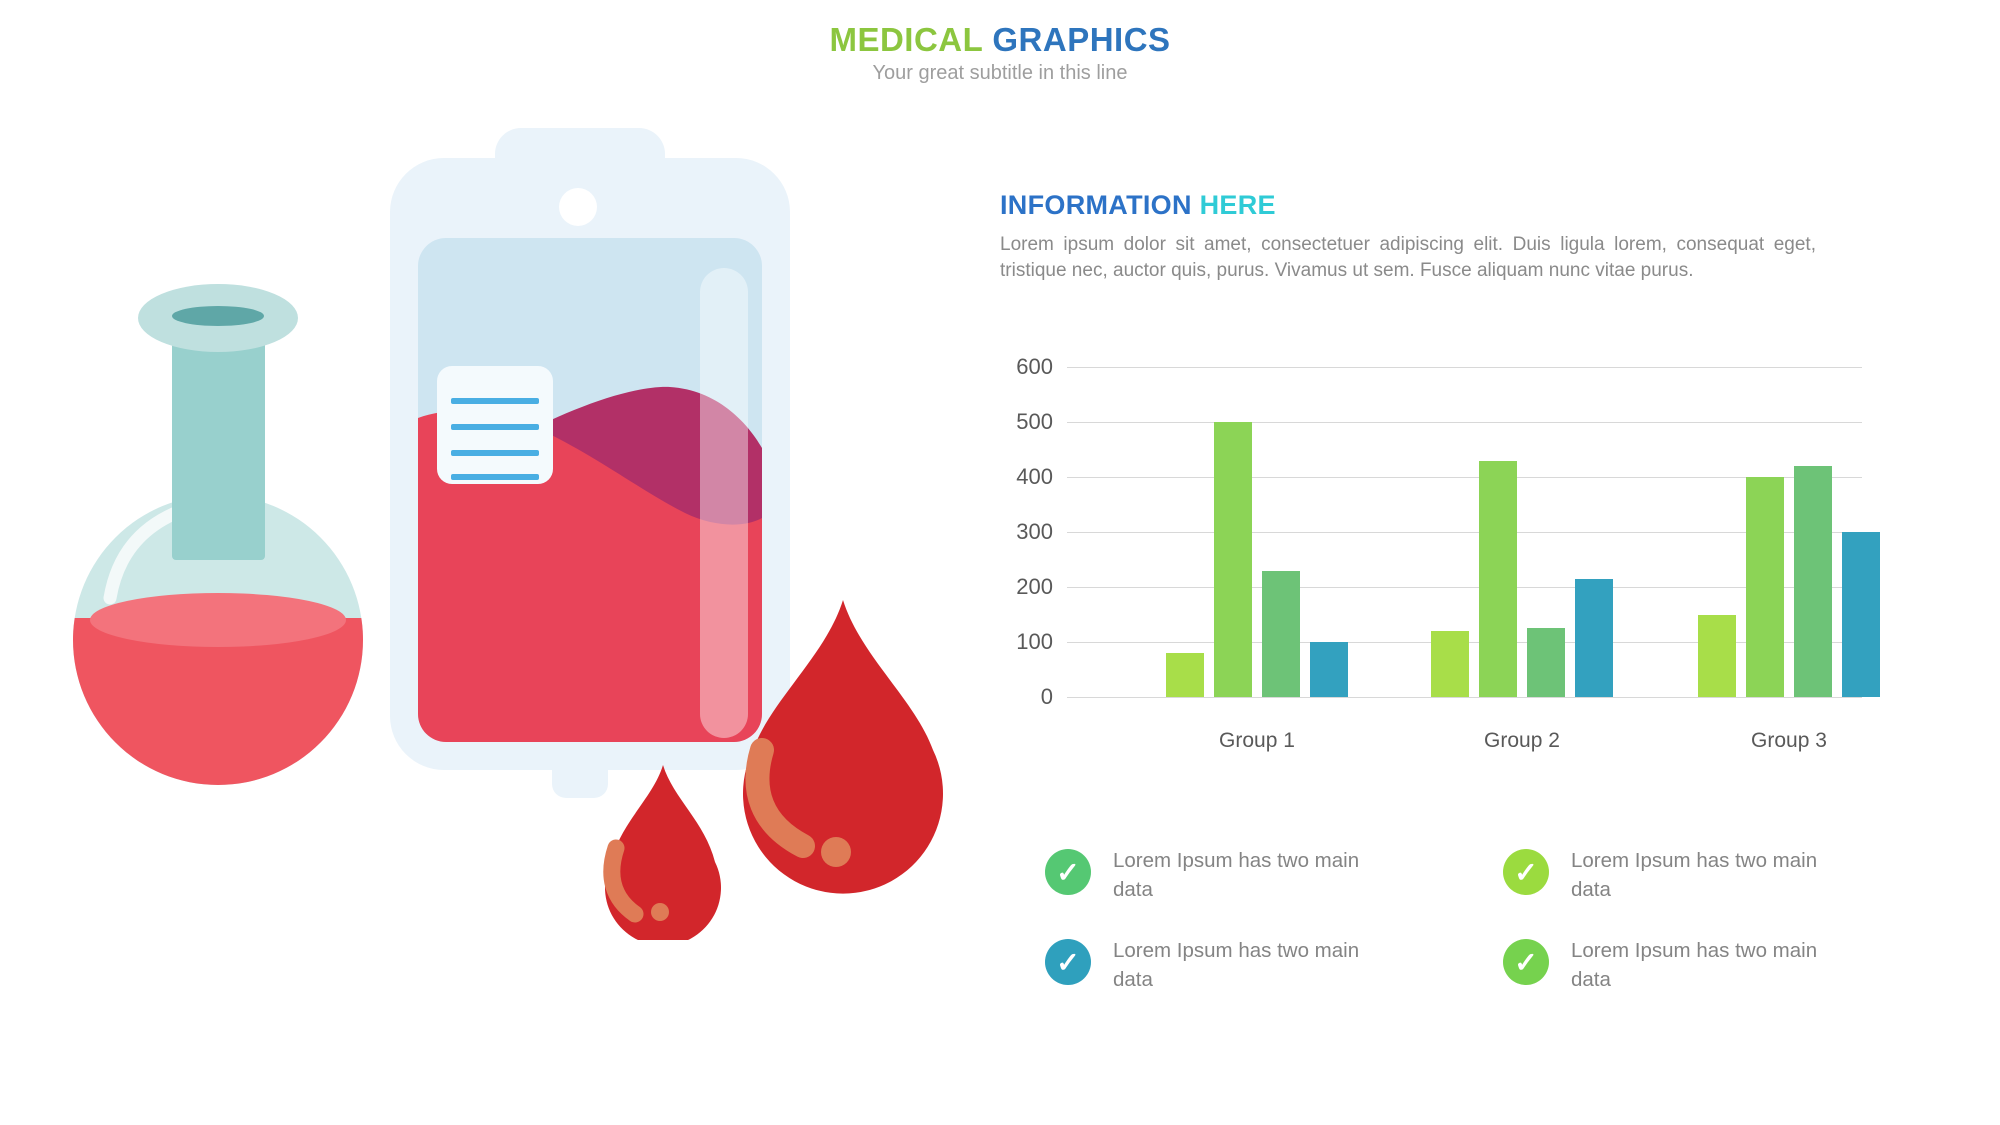 This screenshot has height=1125, width=2000. What do you see at coordinates (590, 463) in the screenshot?
I see `blood-bag-icon` at bounding box center [590, 463].